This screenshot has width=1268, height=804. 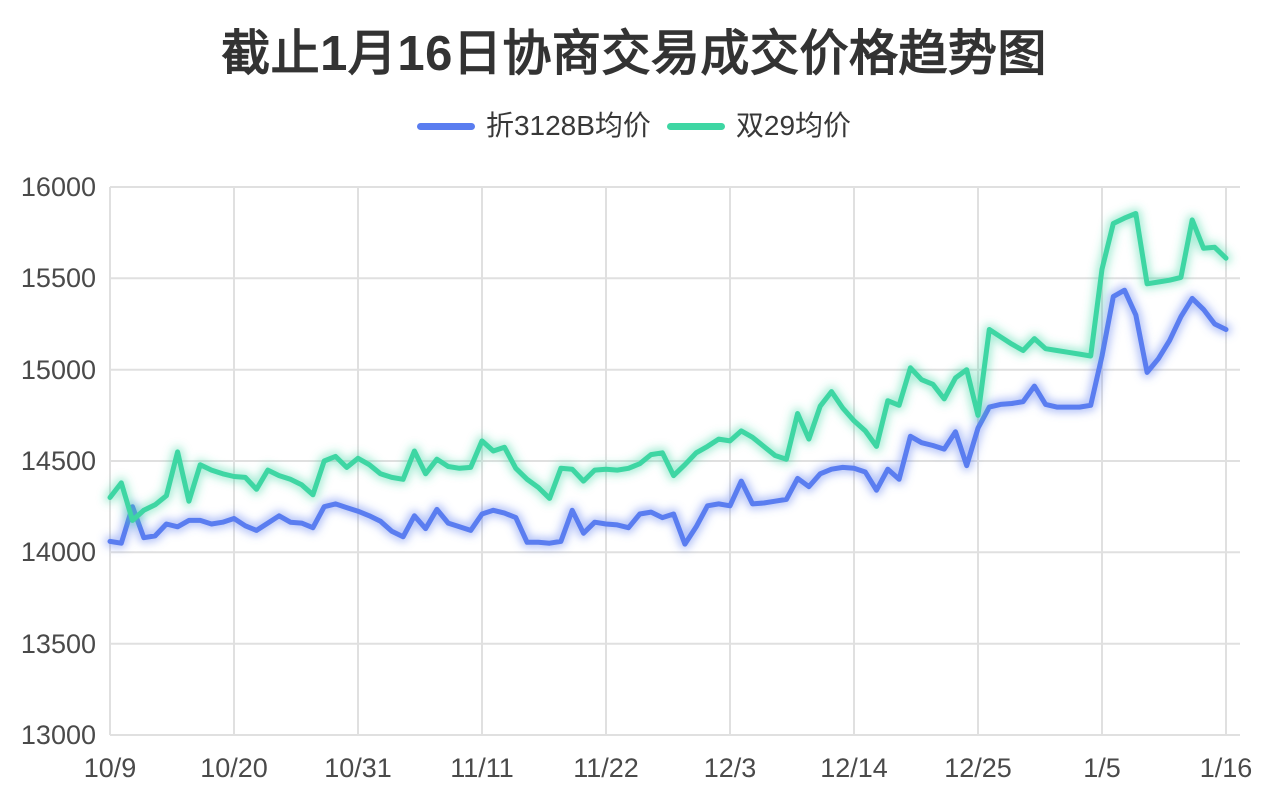 What do you see at coordinates (978, 768) in the screenshot?
I see `x-axis-tick-label: 12/25` at bounding box center [978, 768].